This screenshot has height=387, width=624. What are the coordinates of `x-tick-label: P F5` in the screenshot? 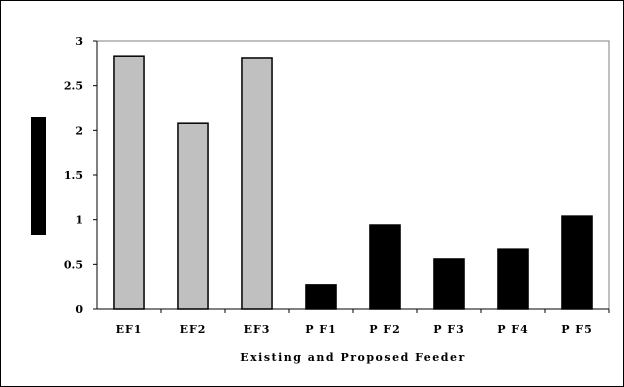 It's located at (577, 329).